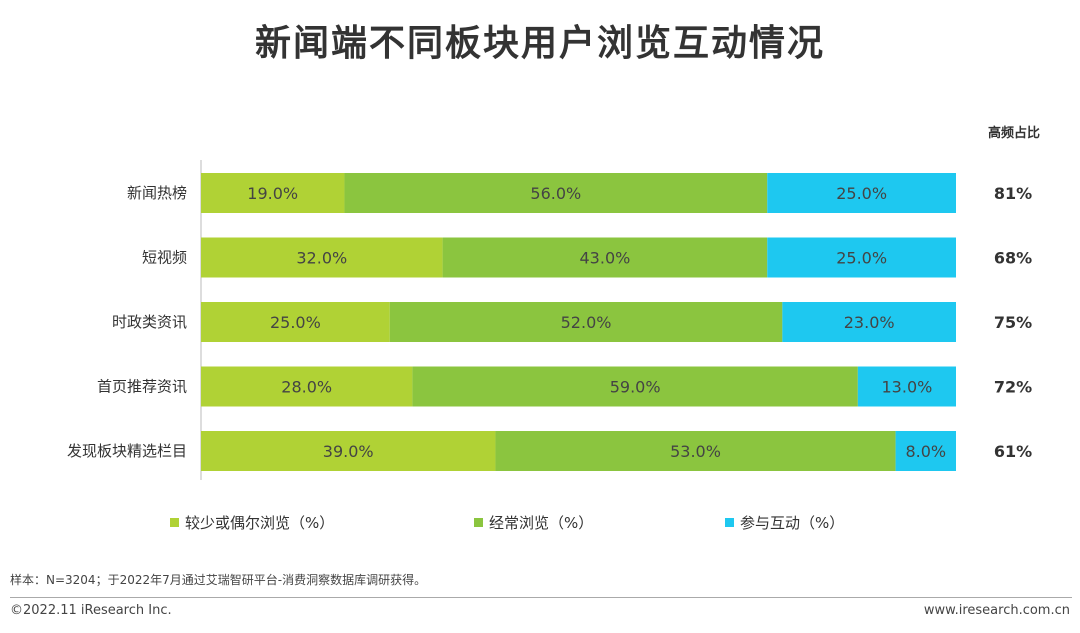  What do you see at coordinates (260, 523) in the screenshot?
I see `legend-label-0: 较少或偶尔浏览（%）` at bounding box center [260, 523].